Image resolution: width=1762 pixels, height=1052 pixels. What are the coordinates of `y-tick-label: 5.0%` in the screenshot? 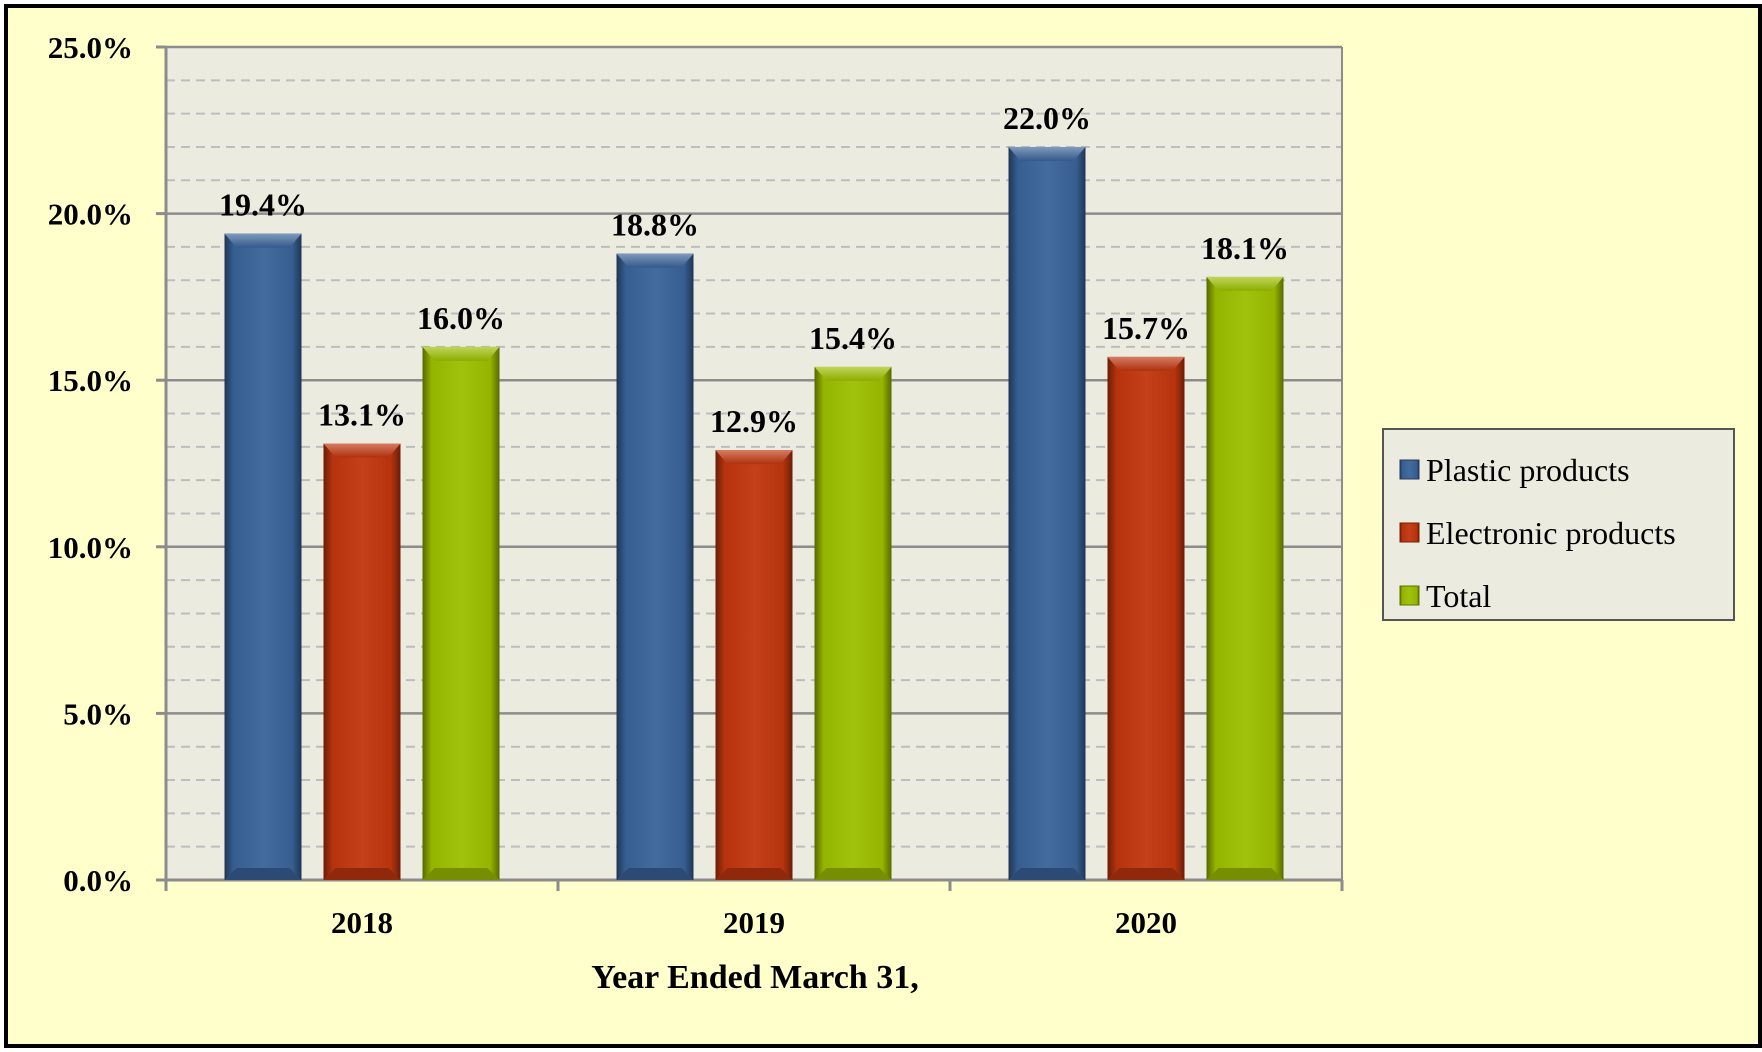 It's located at (98, 713).